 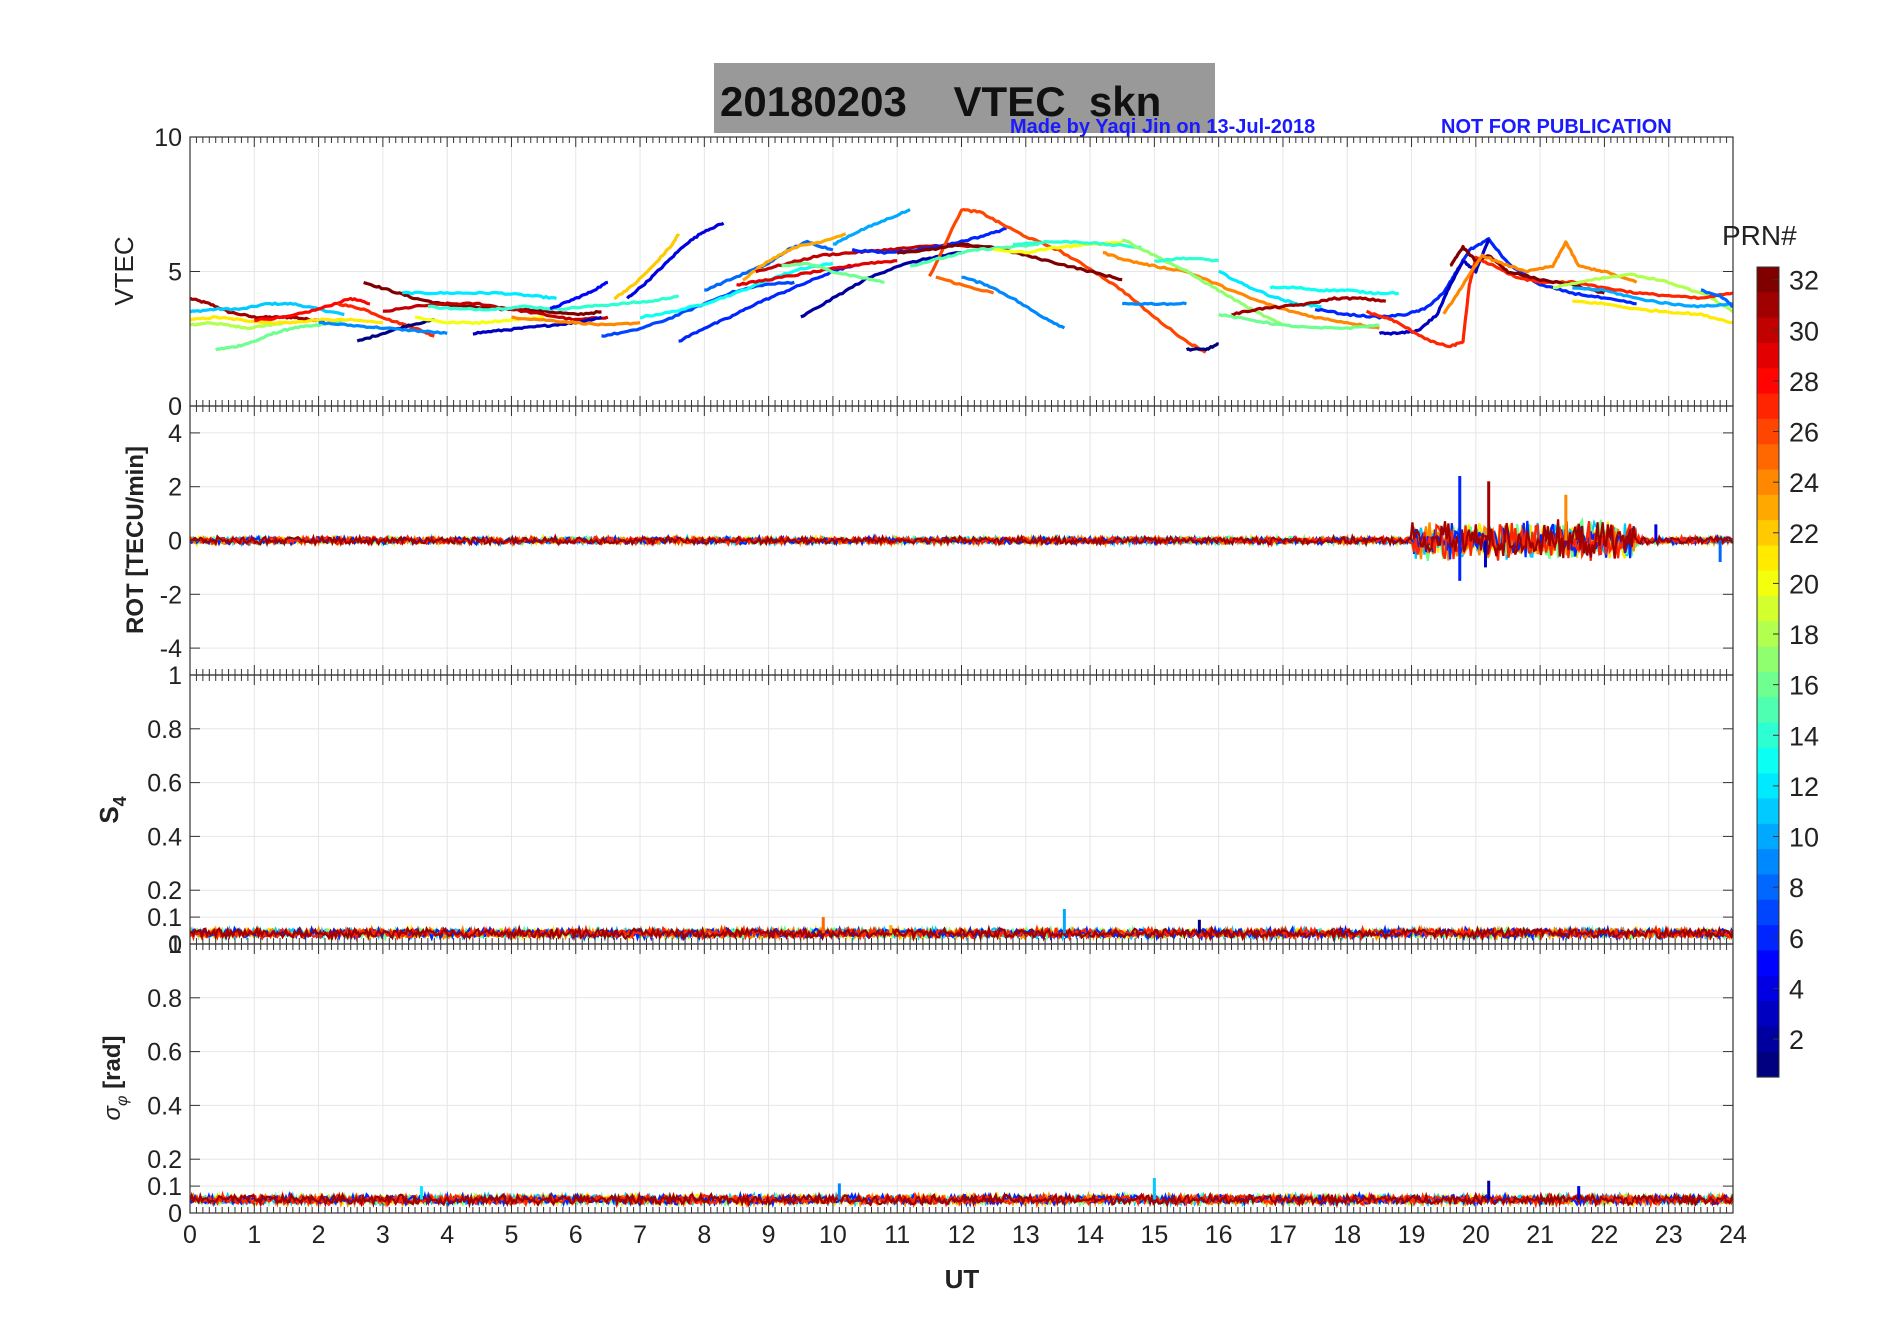 What do you see at coordinates (1154, 1235) in the screenshot?
I see `x-tick-label: 15` at bounding box center [1154, 1235].